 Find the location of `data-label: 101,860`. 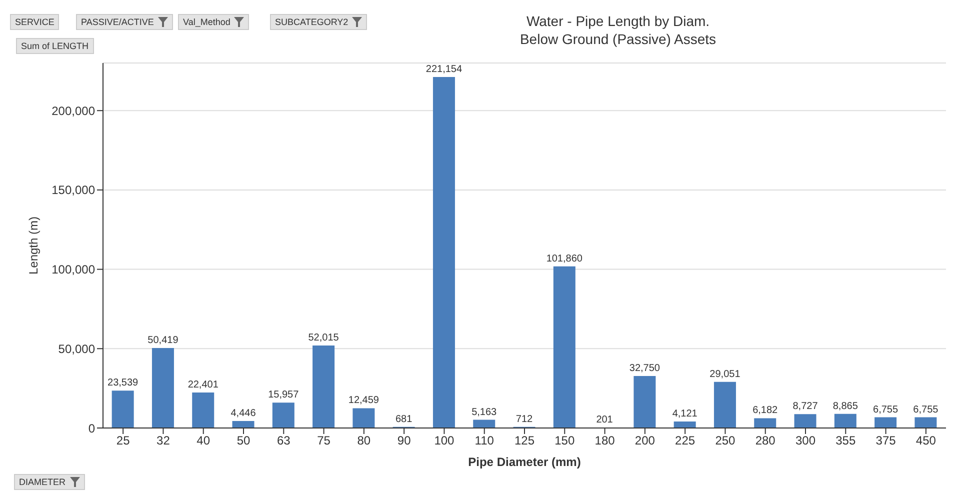

data-label: 101,860 is located at coordinates (564, 258).